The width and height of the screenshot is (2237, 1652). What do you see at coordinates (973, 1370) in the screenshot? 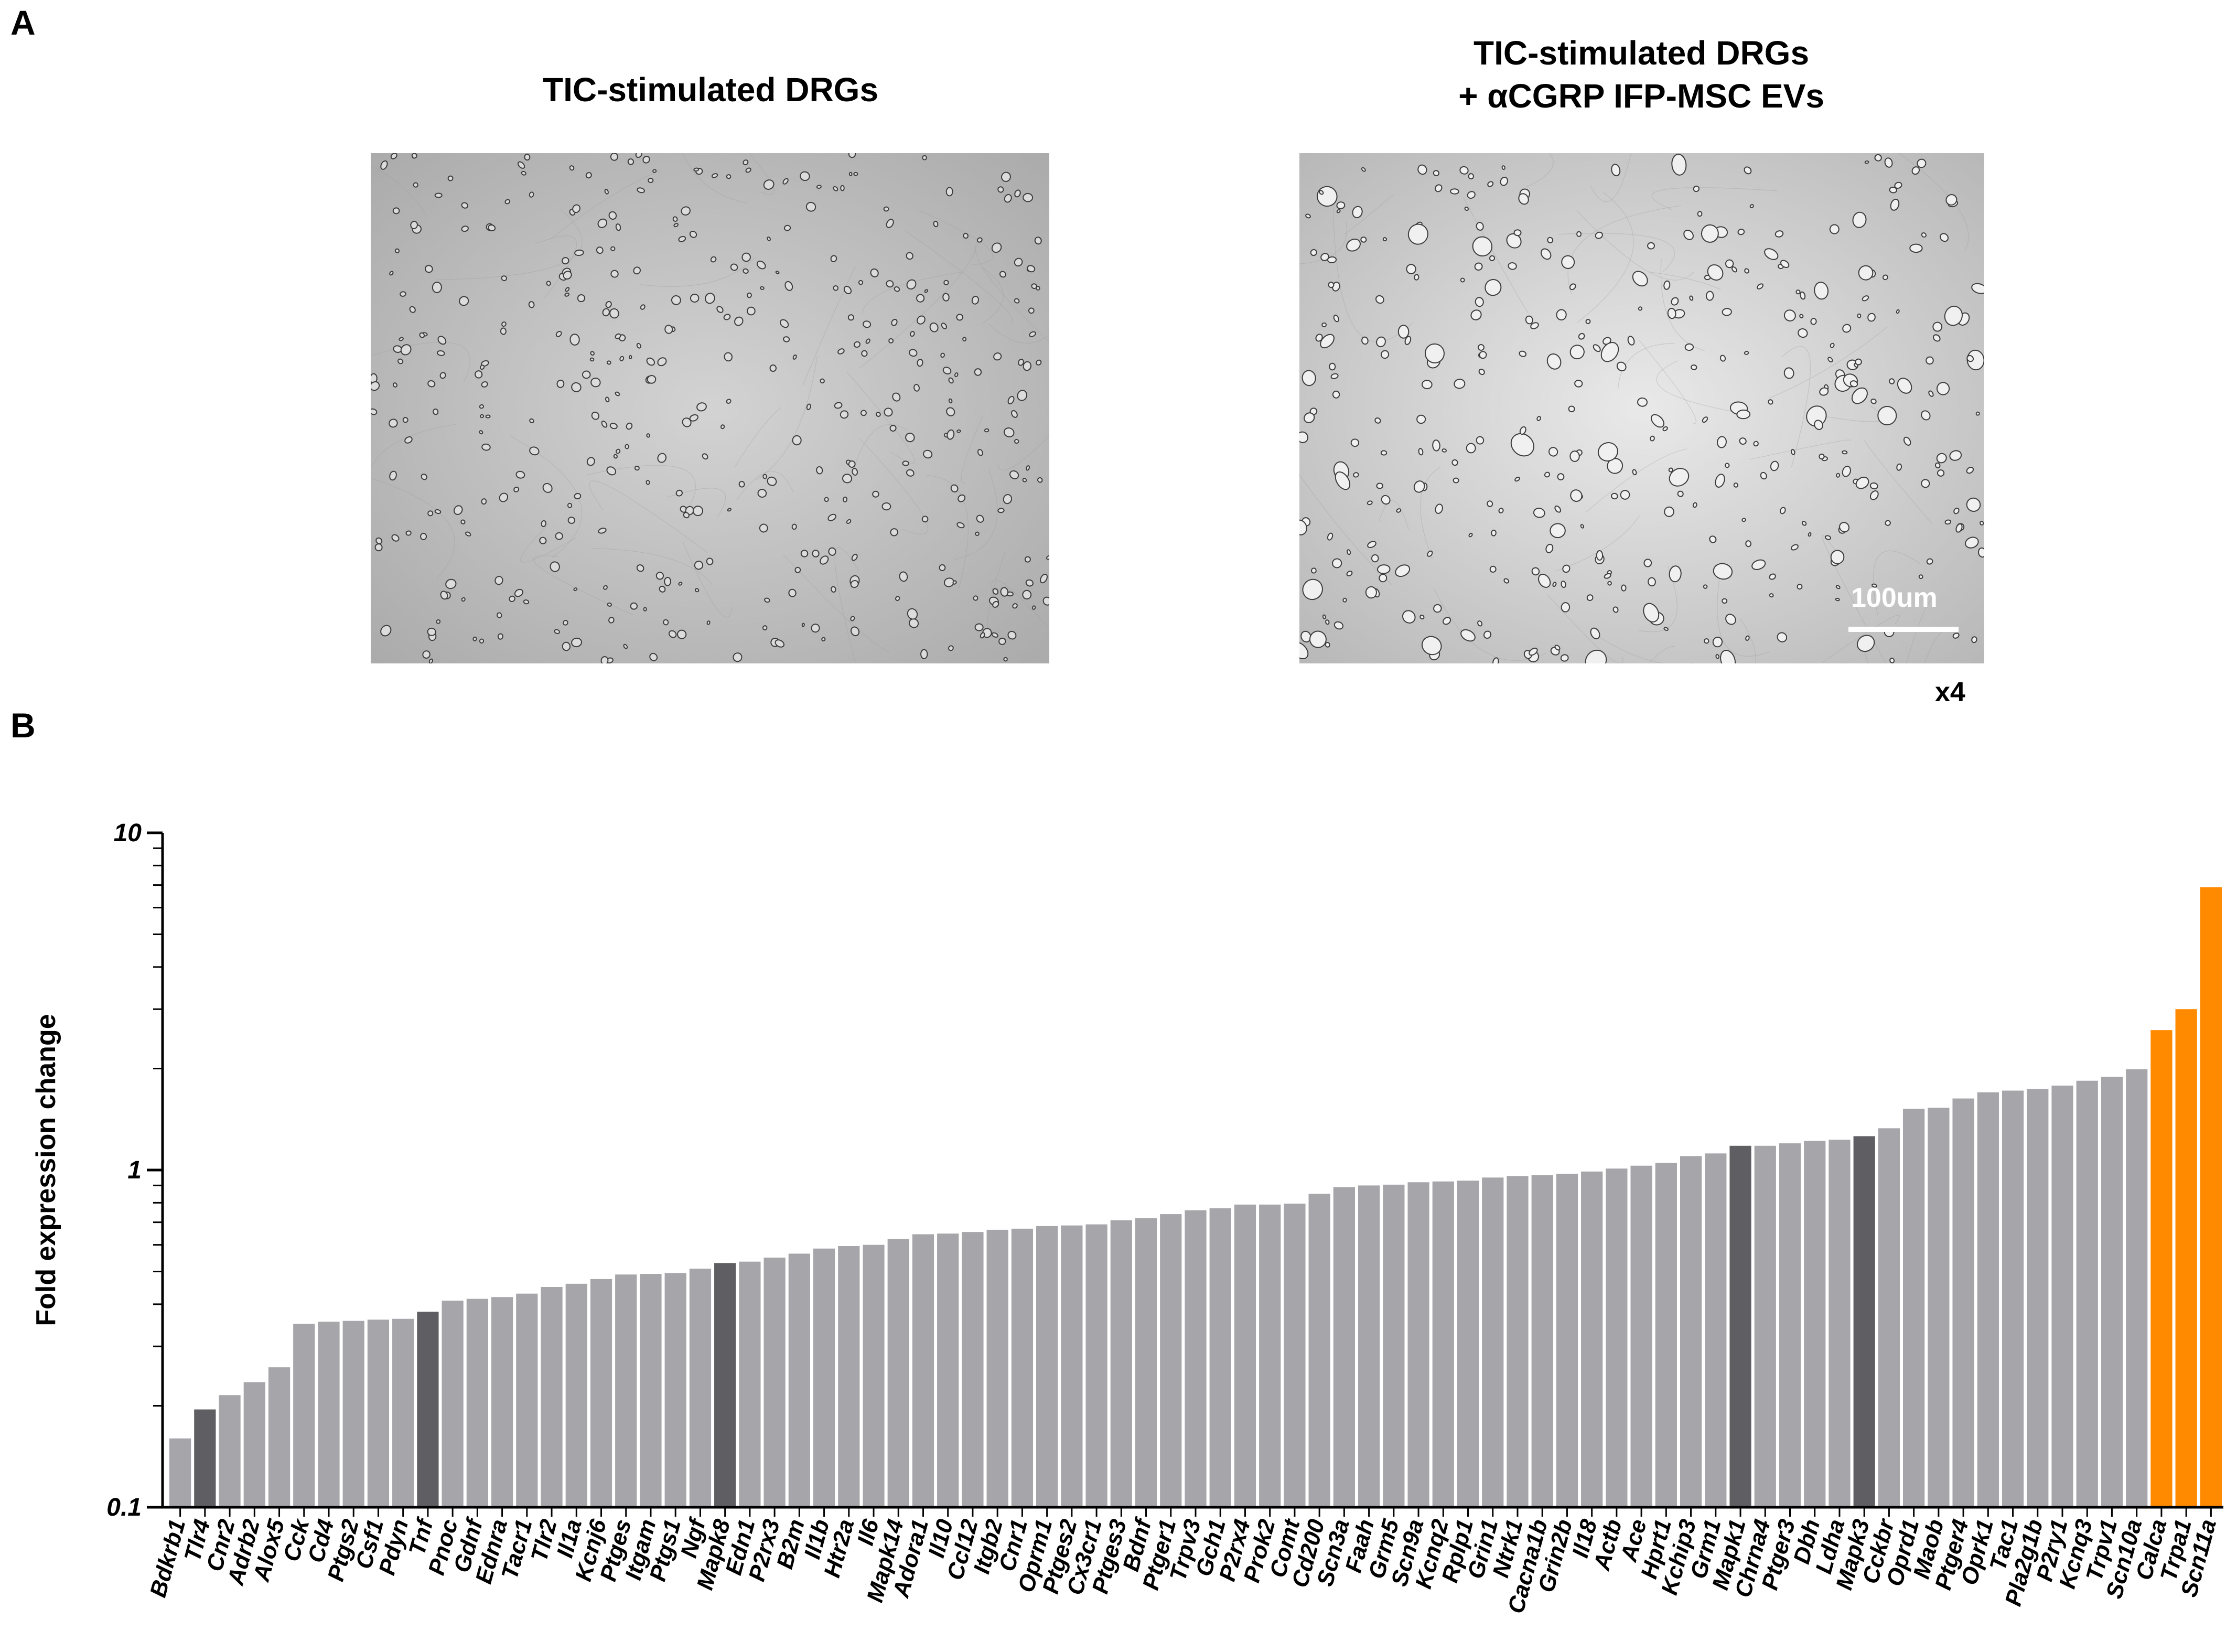
I see `bar-ccl12` at bounding box center [973, 1370].